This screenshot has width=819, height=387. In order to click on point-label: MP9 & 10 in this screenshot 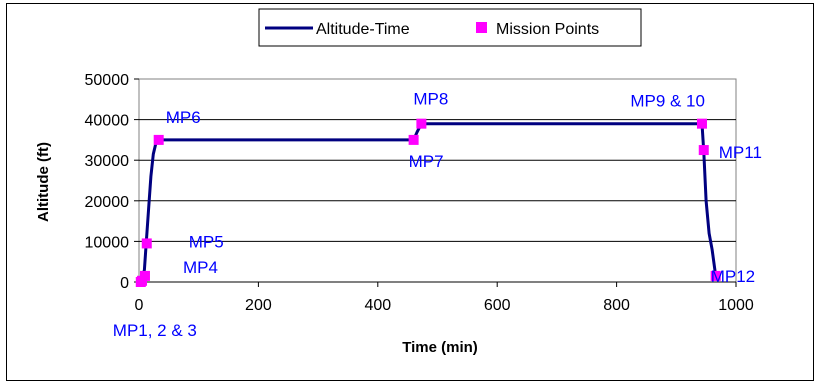, I will do `click(667, 101)`.